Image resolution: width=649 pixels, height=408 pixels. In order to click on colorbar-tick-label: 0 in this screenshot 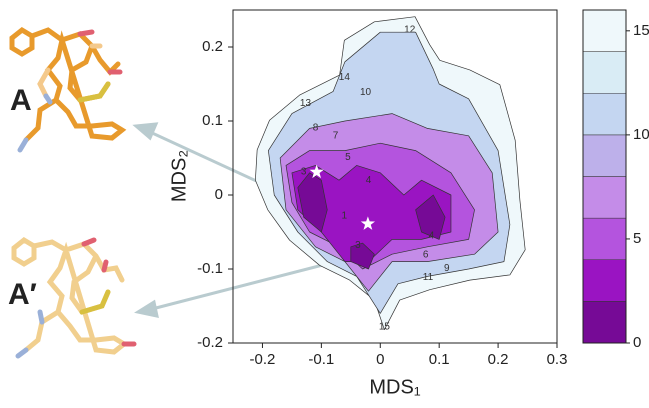, I will do `click(637, 342)`.